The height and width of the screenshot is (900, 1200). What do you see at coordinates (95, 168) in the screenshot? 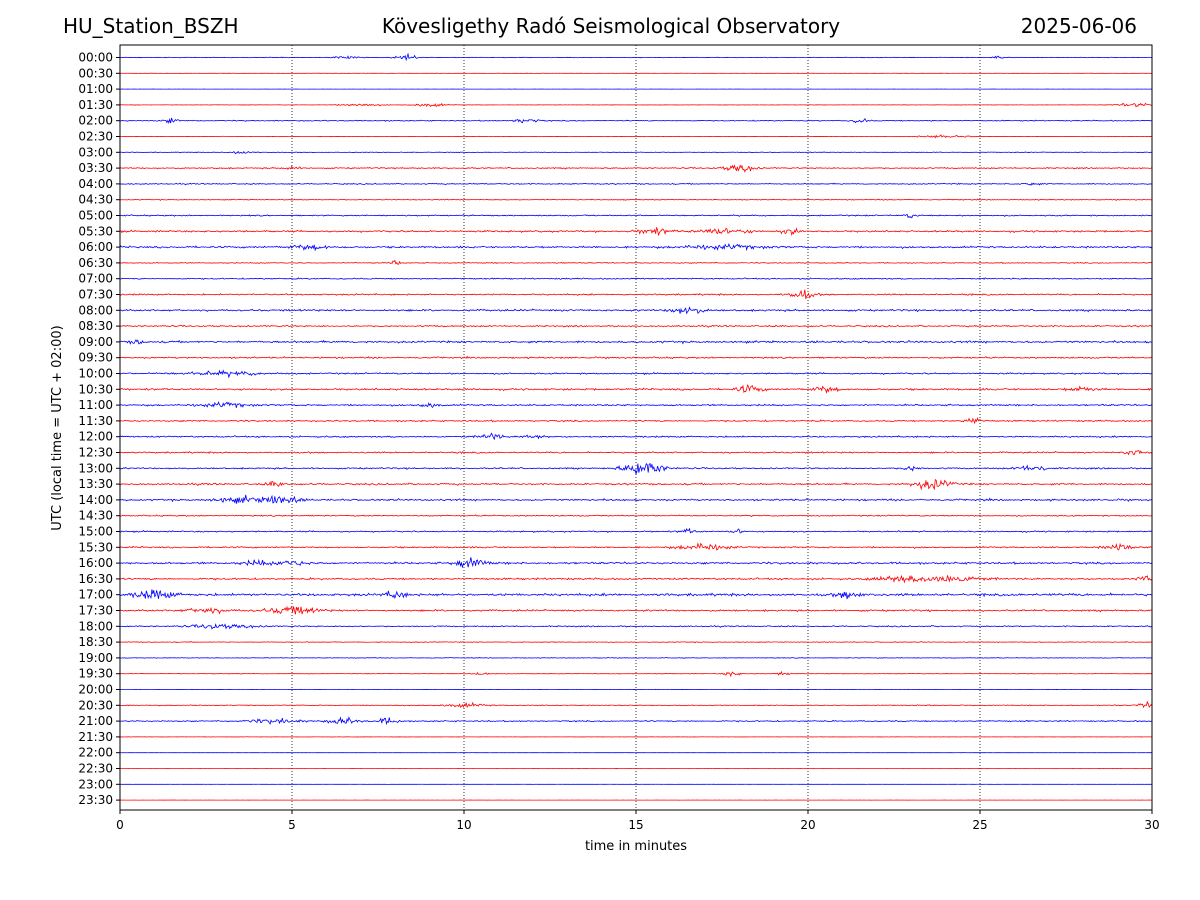
I see `y-tick-label: 03:30` at bounding box center [95, 168].